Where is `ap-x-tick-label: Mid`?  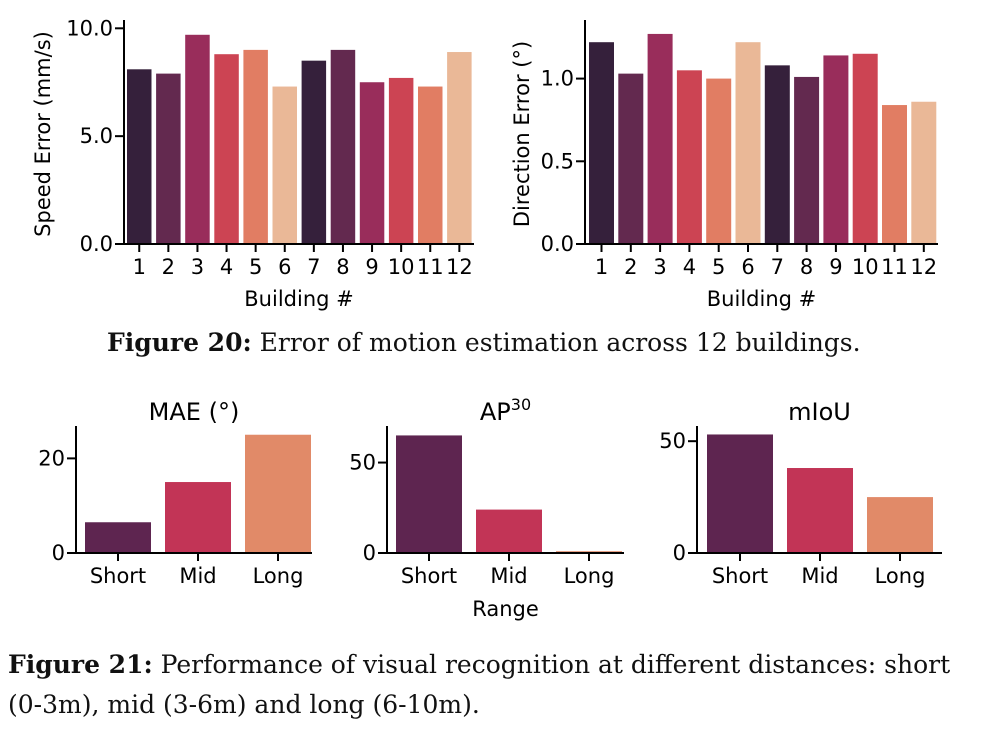 ap-x-tick-label: Mid is located at coordinates (508, 576).